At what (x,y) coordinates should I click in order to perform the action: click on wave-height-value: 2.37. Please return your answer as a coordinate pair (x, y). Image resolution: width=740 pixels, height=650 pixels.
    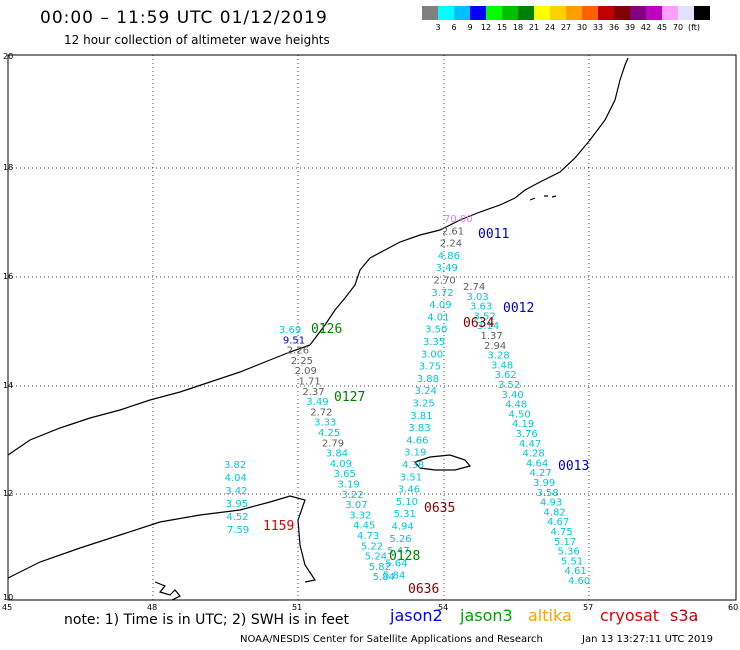
    Looking at the image, I should click on (313, 392).